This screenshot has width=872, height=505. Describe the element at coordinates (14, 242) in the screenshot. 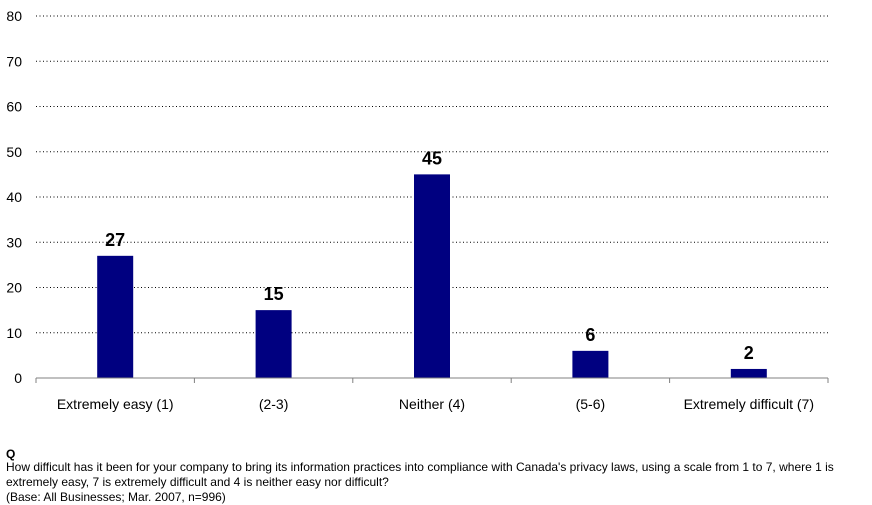

I see `y-tick-label: 30` at that location.